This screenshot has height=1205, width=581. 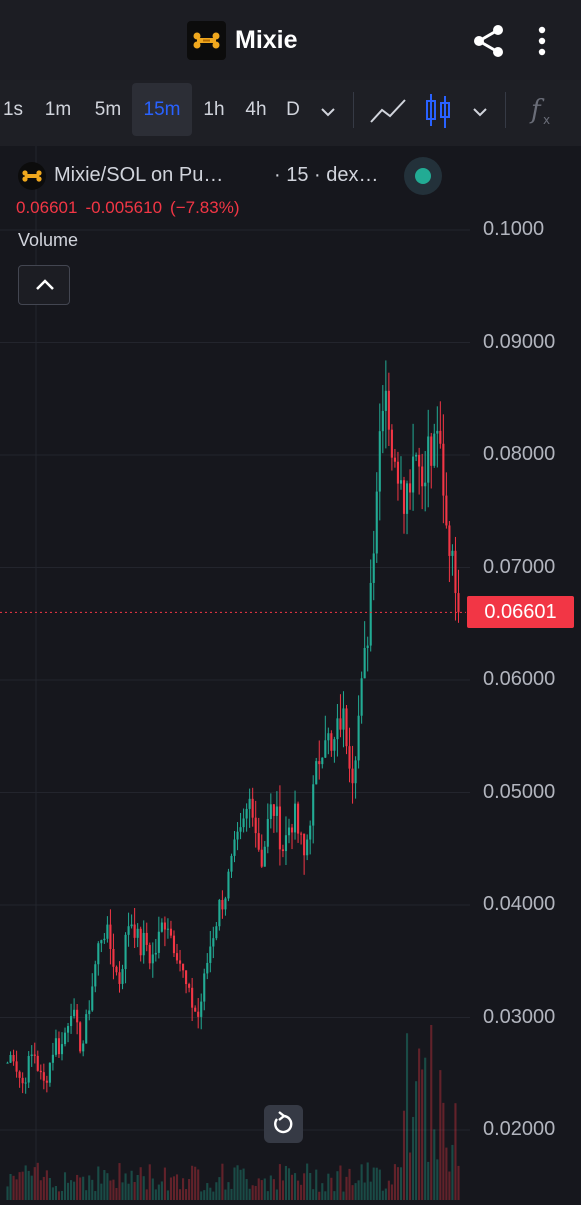 What do you see at coordinates (293, 109) in the screenshot?
I see `timeframe-d: D` at bounding box center [293, 109].